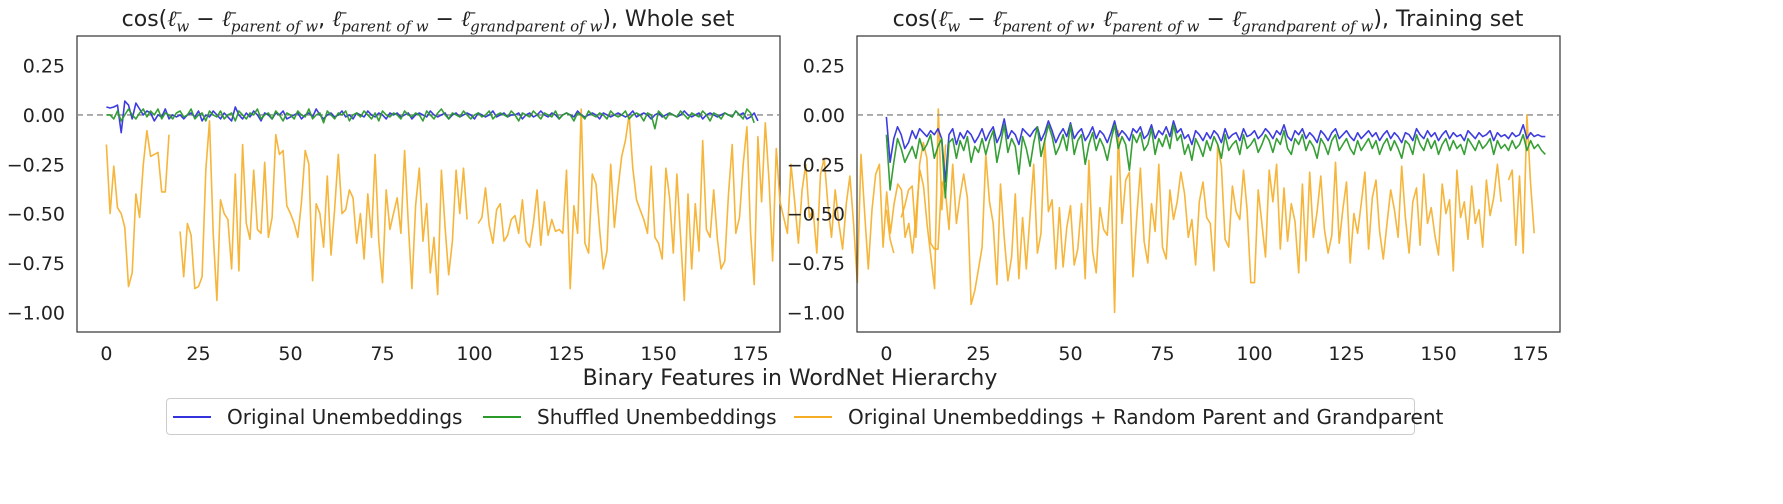 The image size is (1783, 504). I want to click on right-x-tick-label: 150, so click(1438, 354).